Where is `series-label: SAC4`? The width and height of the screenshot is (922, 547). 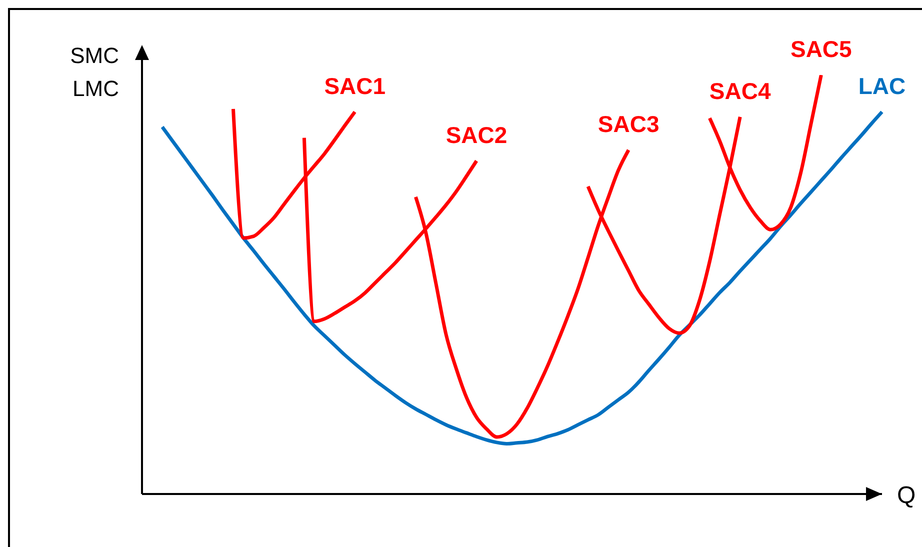
series-label: SAC4 is located at coordinates (740, 91).